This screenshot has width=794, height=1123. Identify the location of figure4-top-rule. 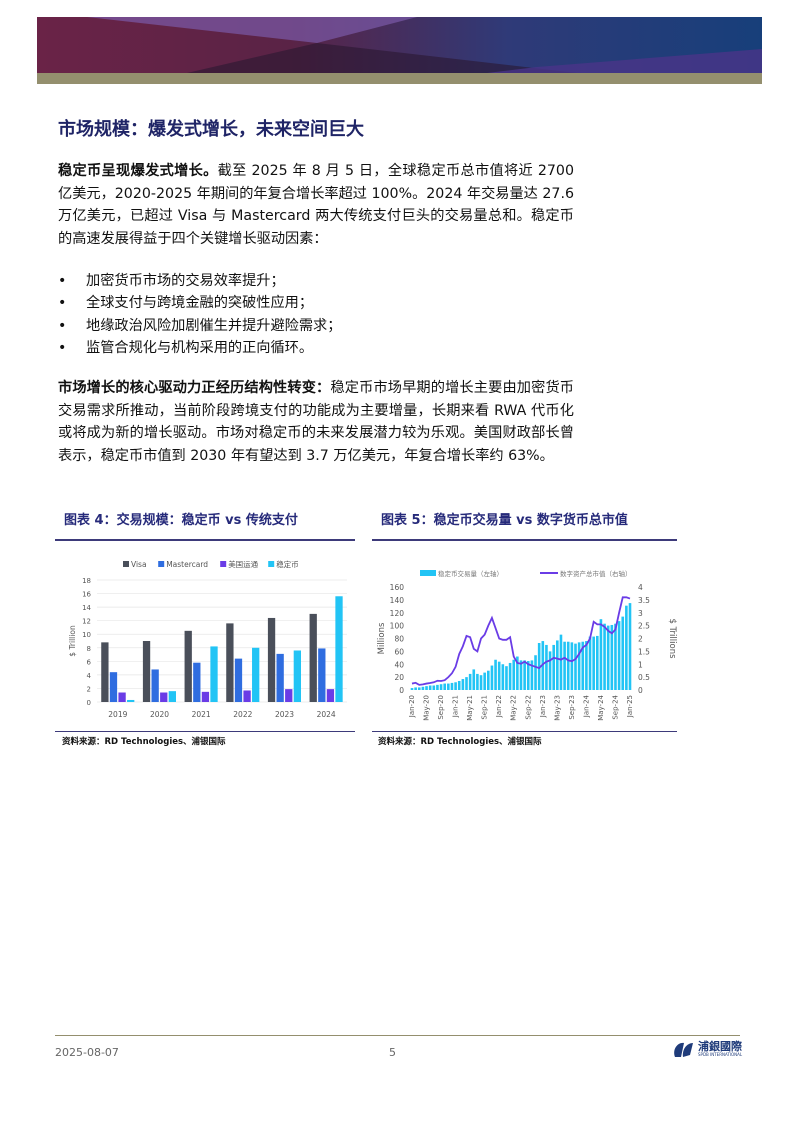
(205, 540).